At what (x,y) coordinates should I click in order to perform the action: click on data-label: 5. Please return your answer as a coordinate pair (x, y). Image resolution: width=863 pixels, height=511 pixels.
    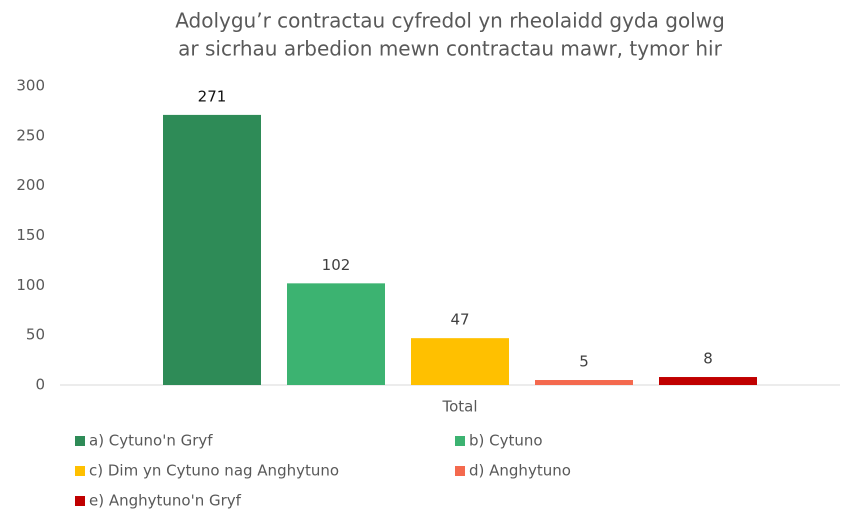
    Looking at the image, I should click on (584, 362).